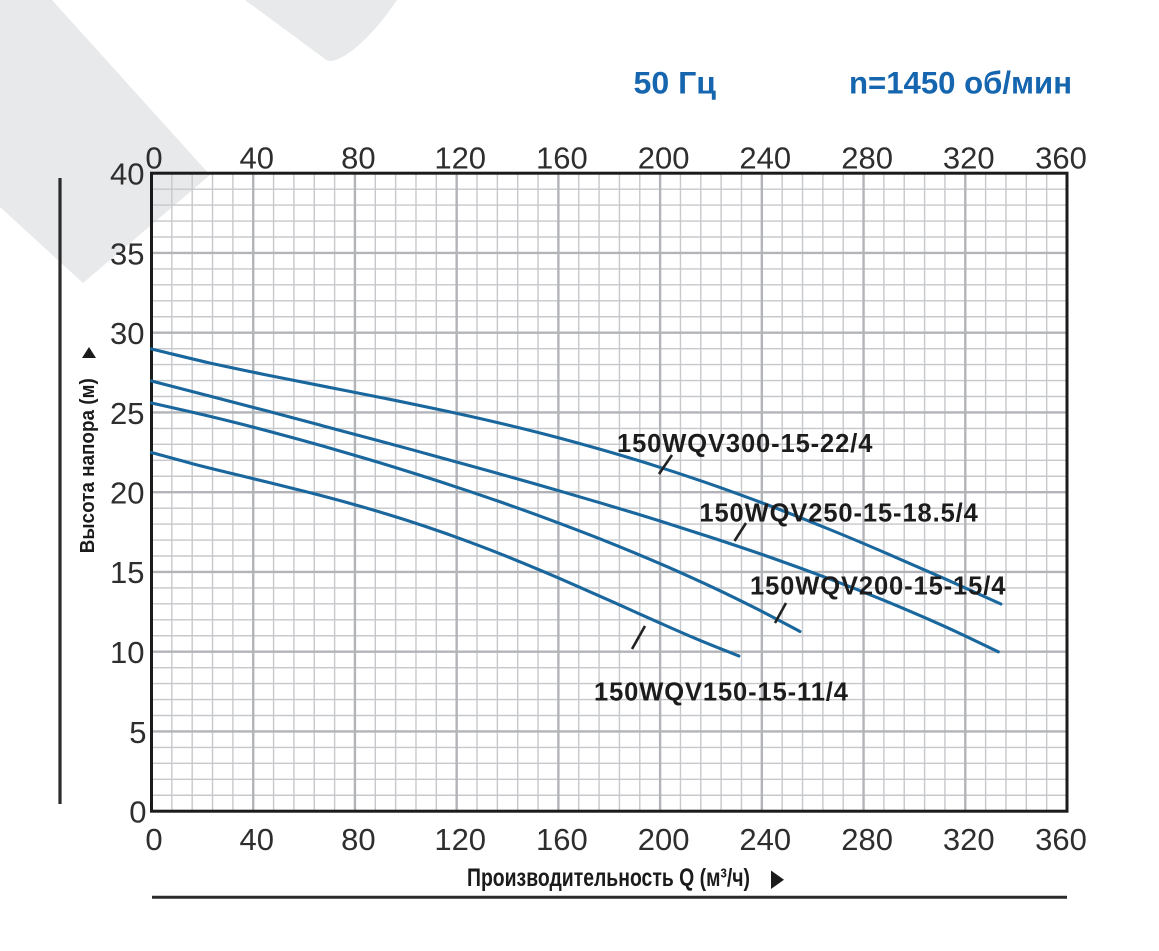  Describe the element at coordinates (838, 514) in the screenshot. I see `svg-text: 150WQV250-15-18.5/4` at that location.